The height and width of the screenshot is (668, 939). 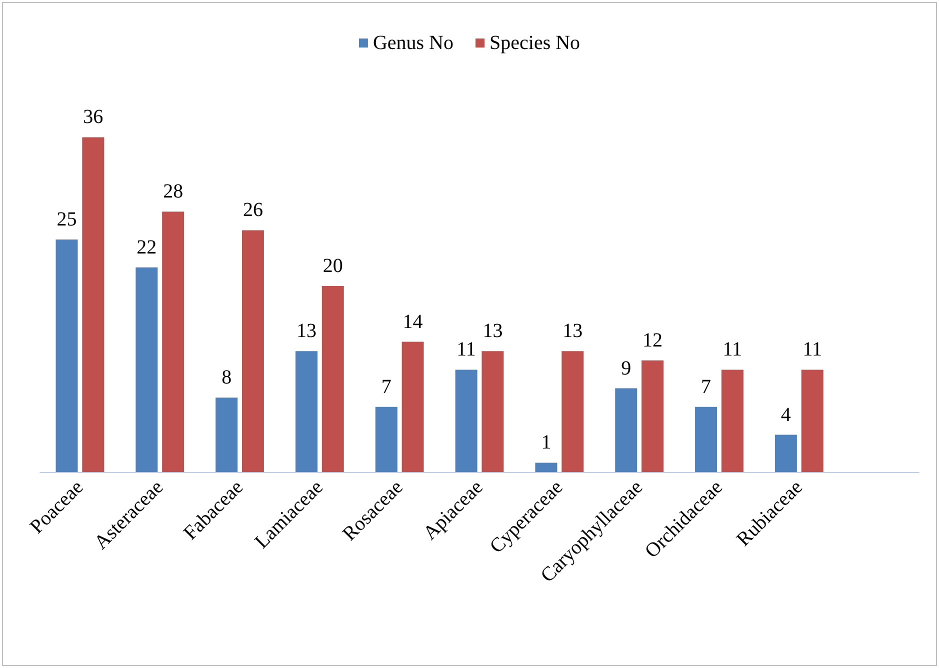 What do you see at coordinates (252, 210) in the screenshot?
I see `data-label: 26` at bounding box center [252, 210].